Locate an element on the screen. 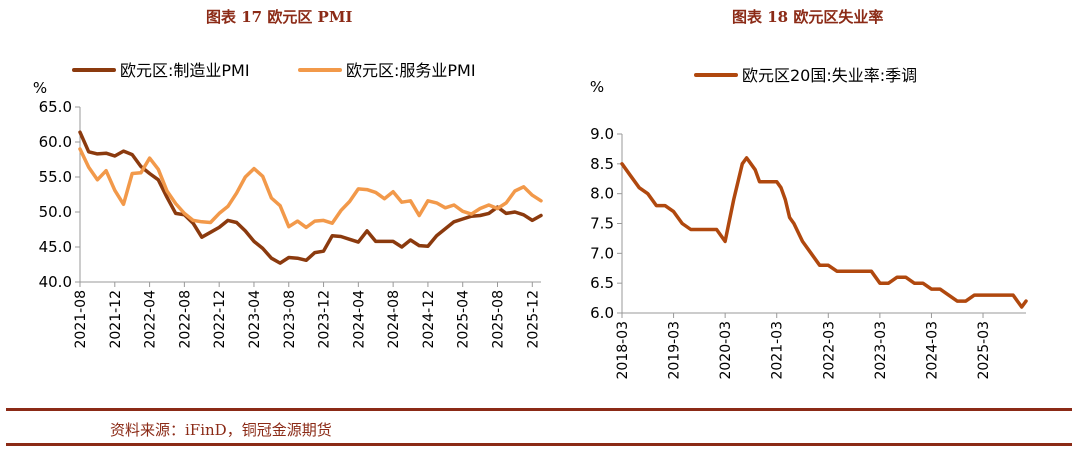 This screenshot has height=454, width=1078. y-tick-label: 45.0 is located at coordinates (55, 247).